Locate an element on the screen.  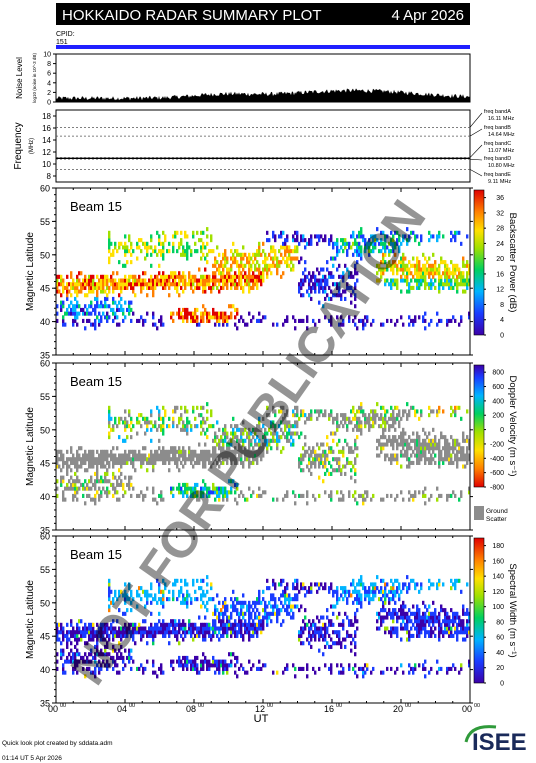
colorbar-tick-label: 28 is located at coordinates (500, 229).